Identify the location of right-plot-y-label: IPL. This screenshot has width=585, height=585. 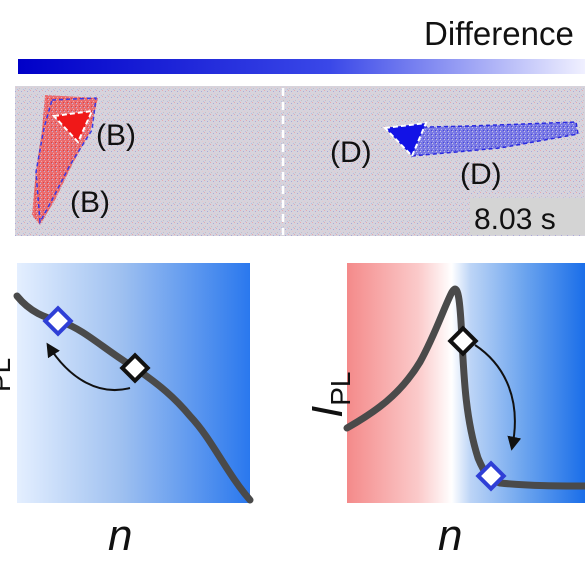
(329, 395).